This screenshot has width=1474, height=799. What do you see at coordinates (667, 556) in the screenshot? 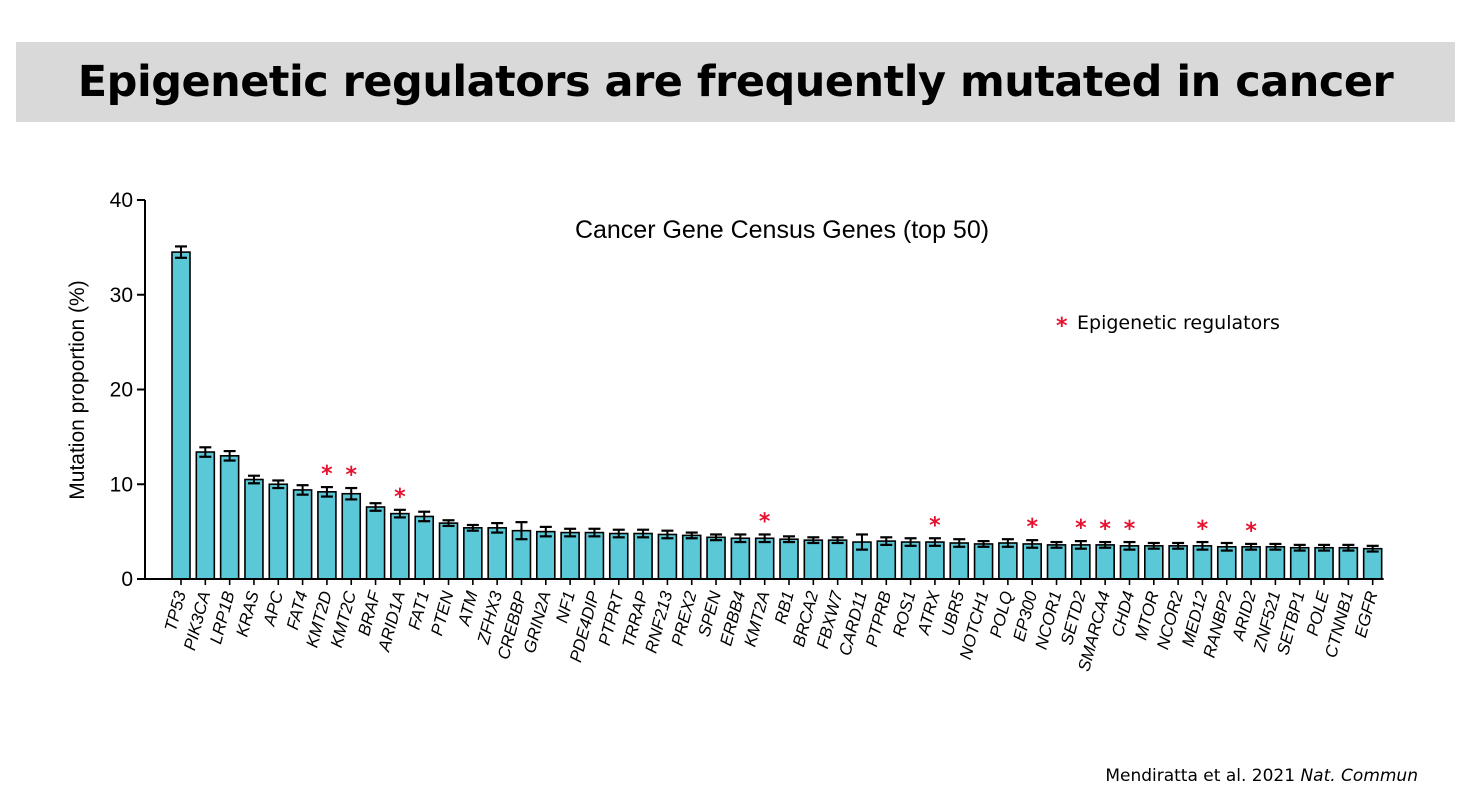
I see `bar-rnf213` at bounding box center [667, 556].